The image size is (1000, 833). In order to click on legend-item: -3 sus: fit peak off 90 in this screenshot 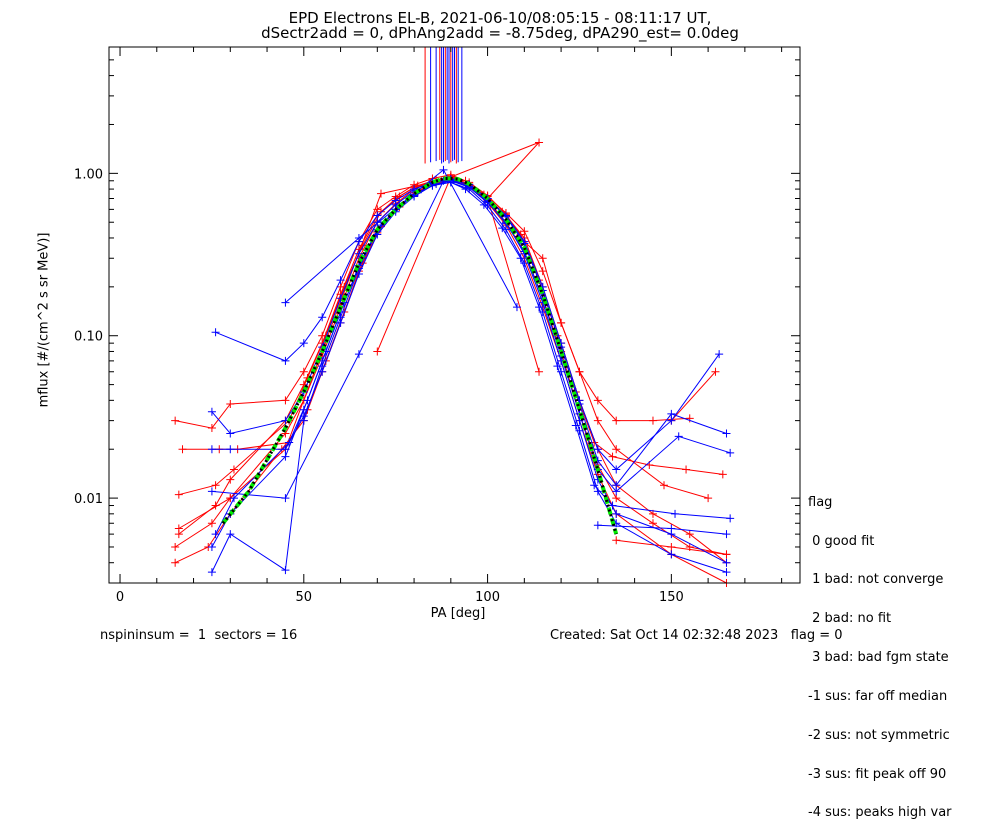, I will do `click(877, 774)`.